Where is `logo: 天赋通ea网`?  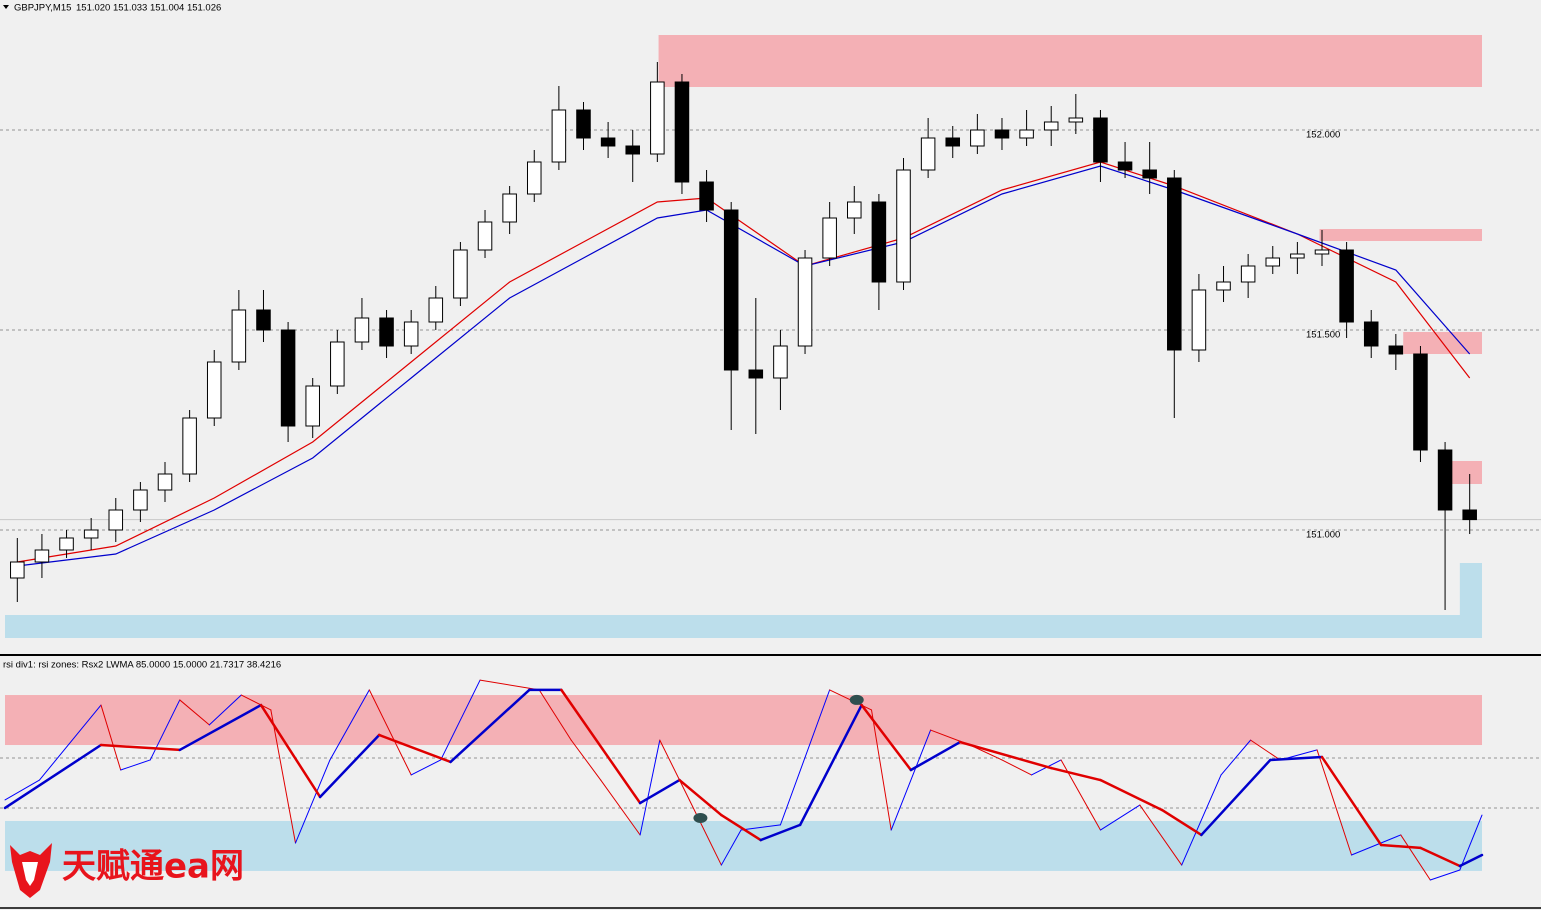
logo: 天赋通ea网 is located at coordinates (127, 870).